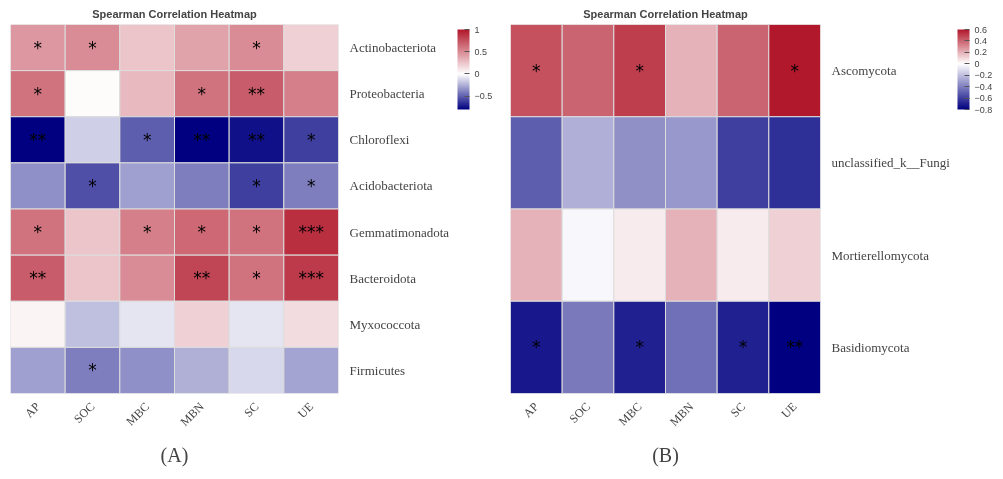 The image size is (1003, 479). What do you see at coordinates (481, 51) in the screenshot?
I see `color-bar-label: 0.5` at bounding box center [481, 51].